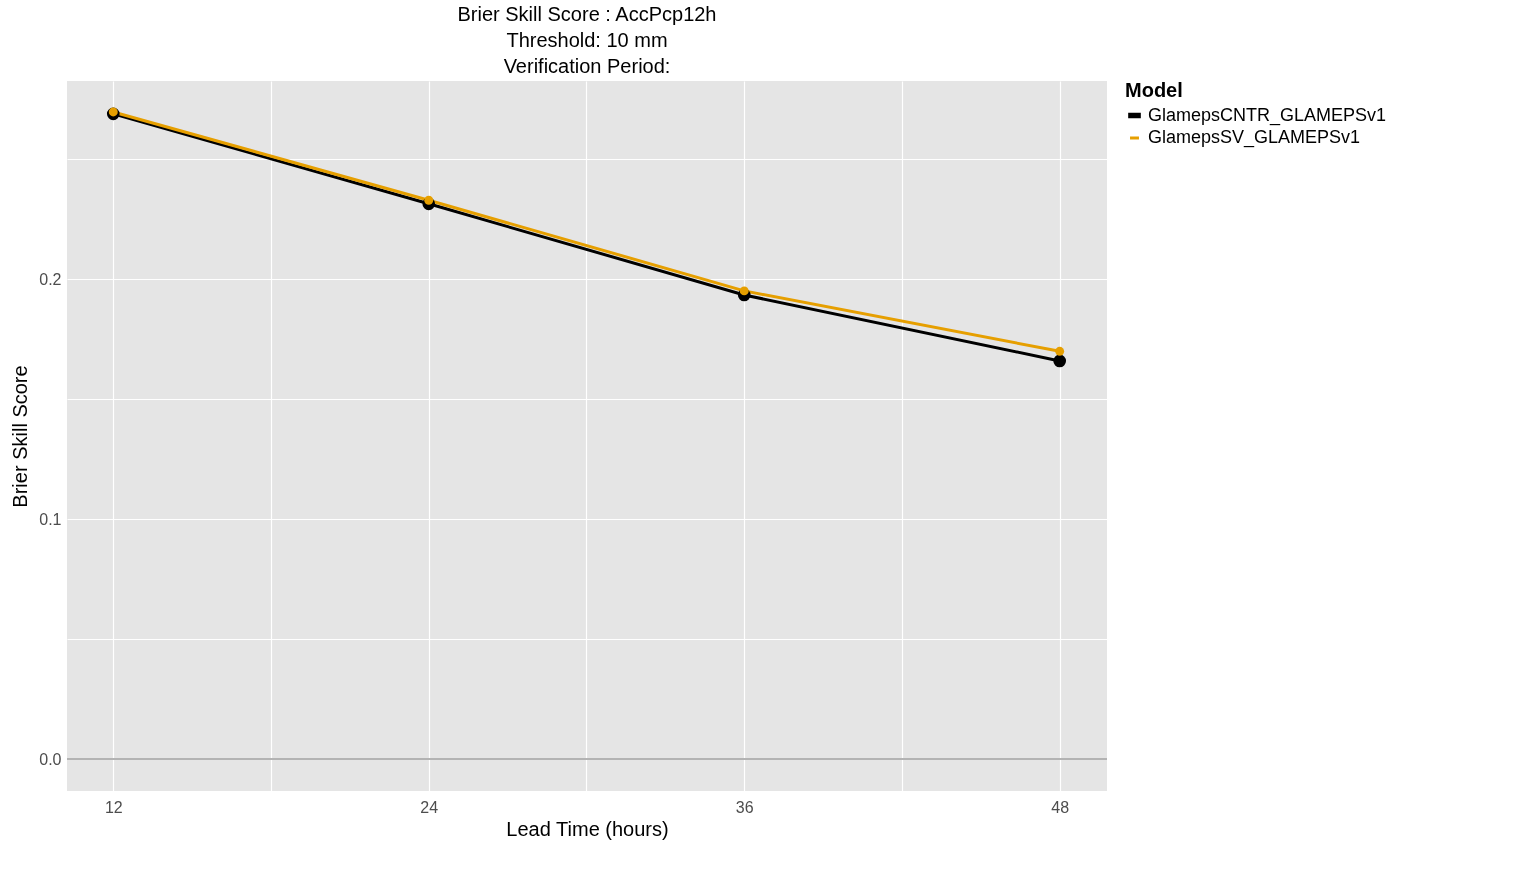 The width and height of the screenshot is (1513, 878). What do you see at coordinates (50, 759) in the screenshot?
I see `y-tick-label: 0.0` at bounding box center [50, 759].